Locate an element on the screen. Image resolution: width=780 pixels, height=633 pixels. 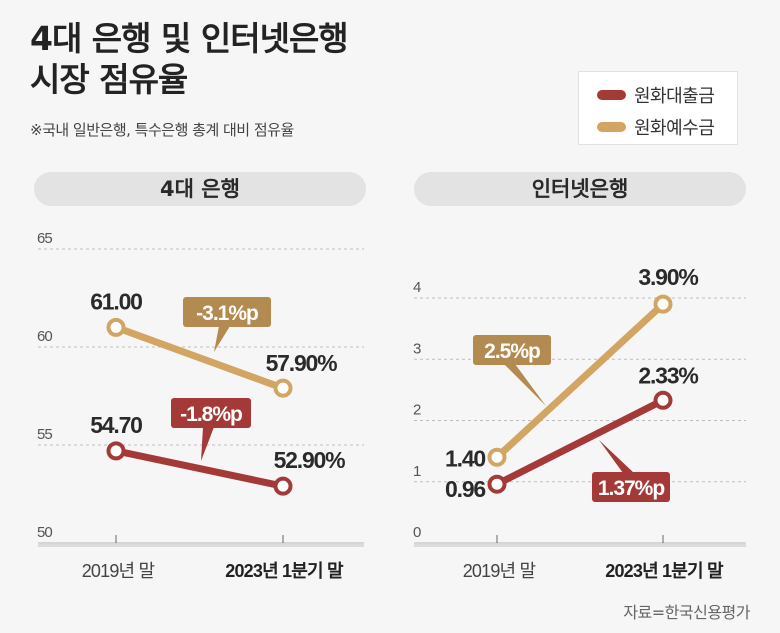
page-title: 4대 은행 및 인터넷은행 시장 점유율 is located at coordinates (189, 59).